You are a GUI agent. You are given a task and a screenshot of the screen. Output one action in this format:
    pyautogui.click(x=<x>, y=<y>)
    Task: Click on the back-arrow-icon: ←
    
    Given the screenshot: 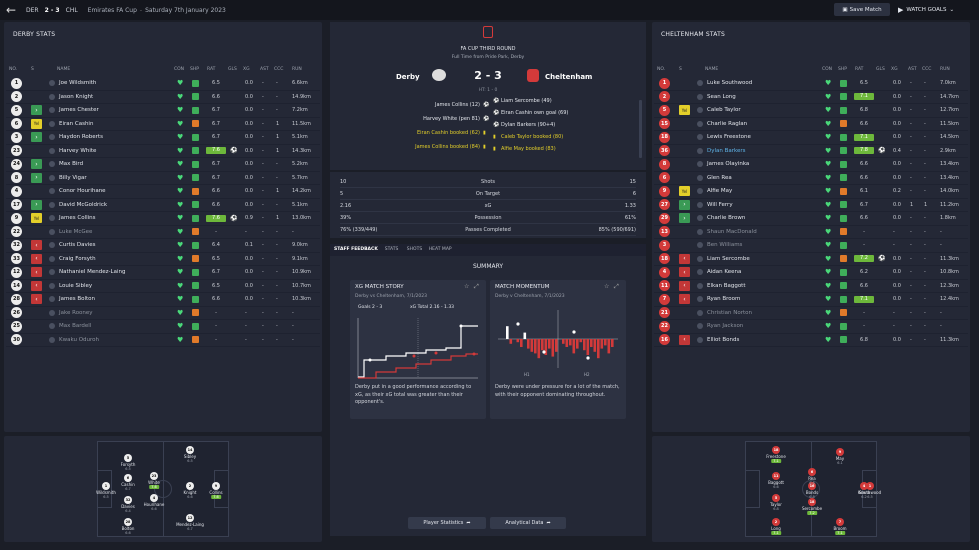 What is the action you would take?
    pyautogui.click(x=11, y=10)
    